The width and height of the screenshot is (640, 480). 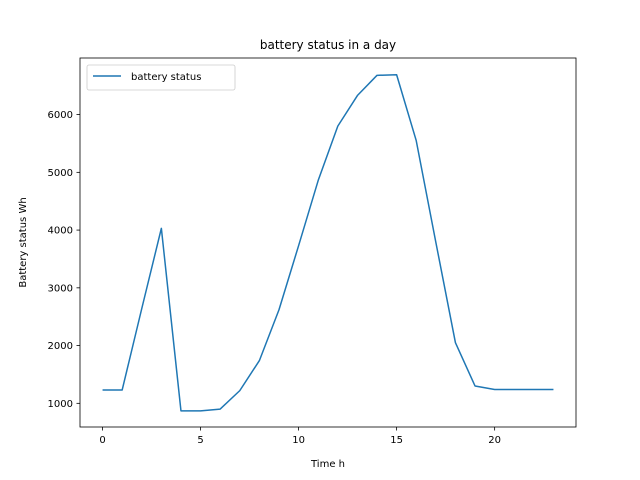 What do you see at coordinates (327, 464) in the screenshot?
I see `x-axis-label: Time h` at bounding box center [327, 464].